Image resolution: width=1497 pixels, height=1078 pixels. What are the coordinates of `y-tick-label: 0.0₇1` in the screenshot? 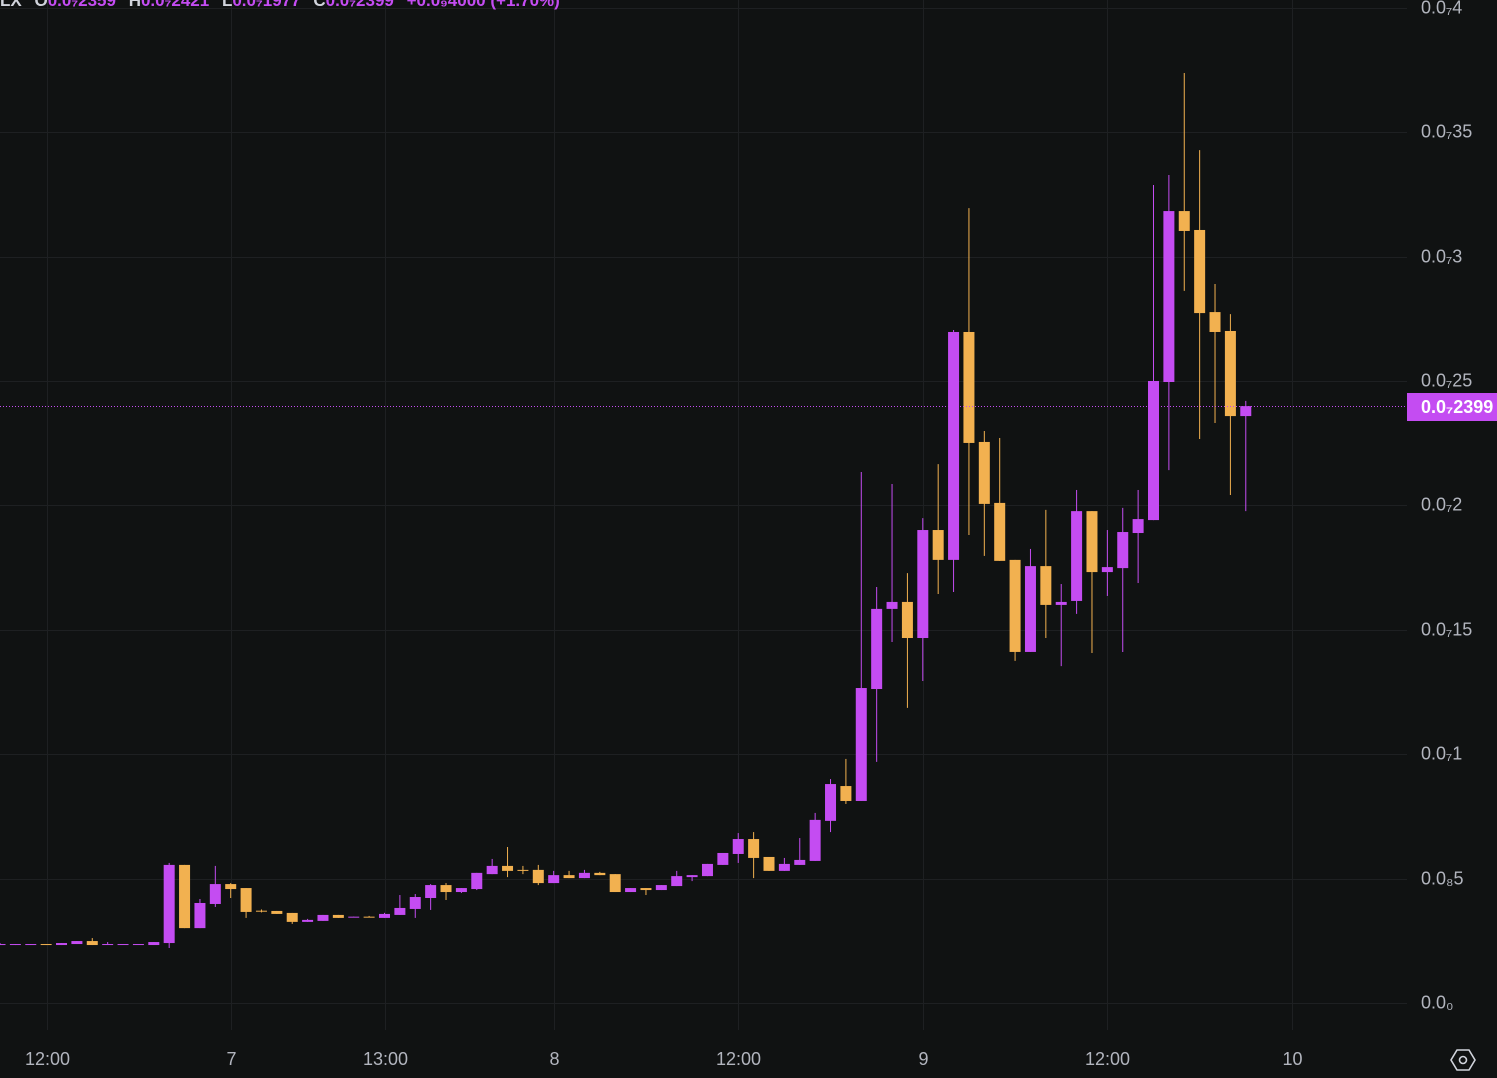 It's located at (1442, 753).